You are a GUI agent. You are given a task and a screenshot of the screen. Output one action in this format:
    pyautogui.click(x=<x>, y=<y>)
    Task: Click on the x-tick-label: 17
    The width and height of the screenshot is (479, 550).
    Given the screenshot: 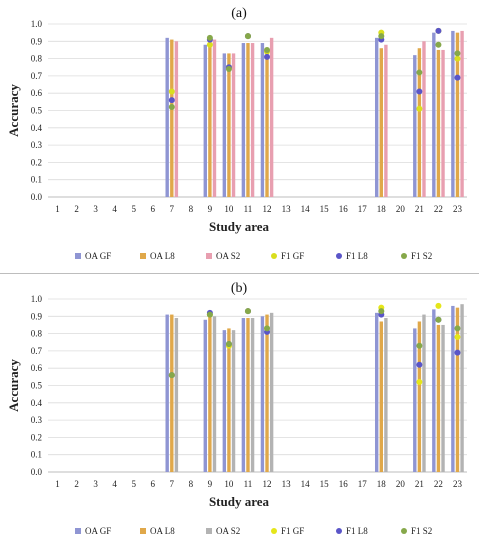 What is the action you would take?
    pyautogui.click(x=363, y=484)
    